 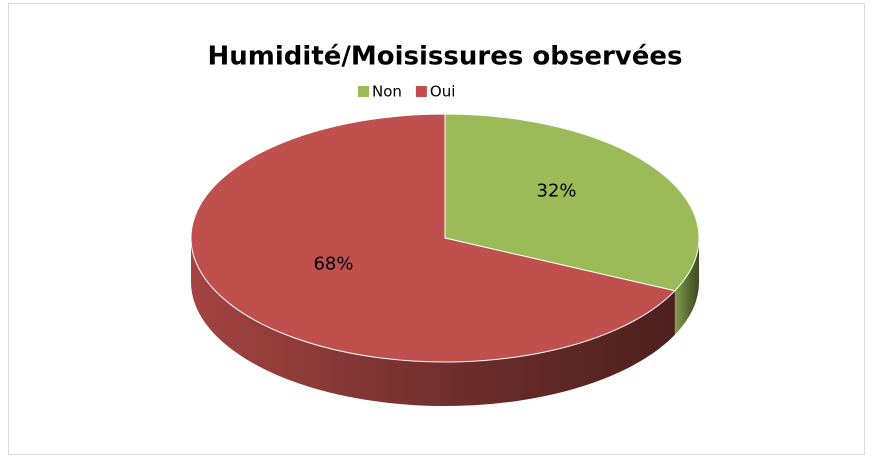 I want to click on data-label: 68%, so click(x=333, y=264).